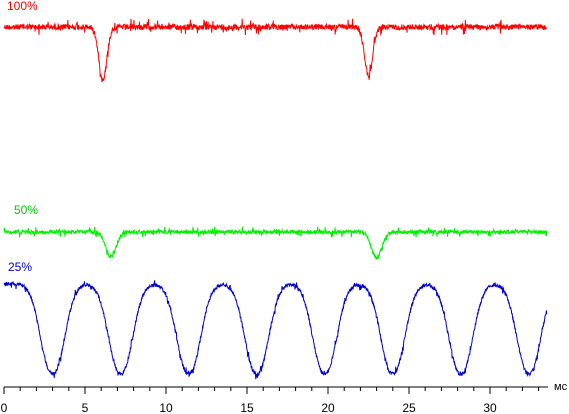  I want to click on x-ticks: 0 5 10 15 20 25 30, so click(270, 400).